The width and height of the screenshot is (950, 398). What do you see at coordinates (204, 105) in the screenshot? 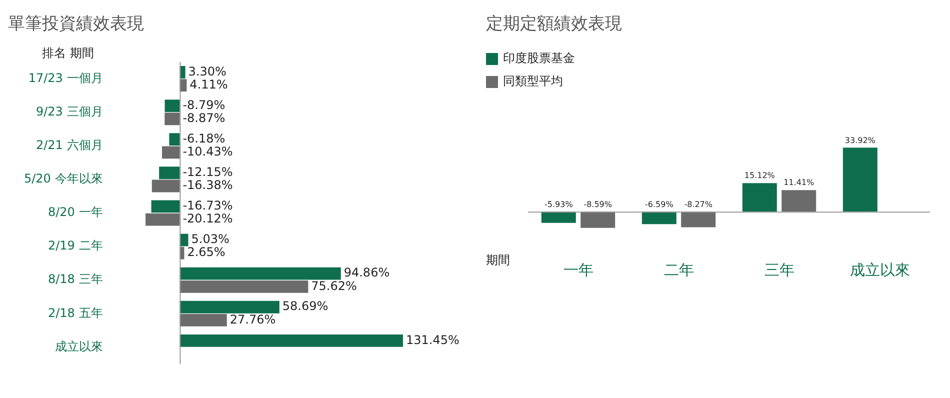
I see `data-label: -8.79%` at bounding box center [204, 105].